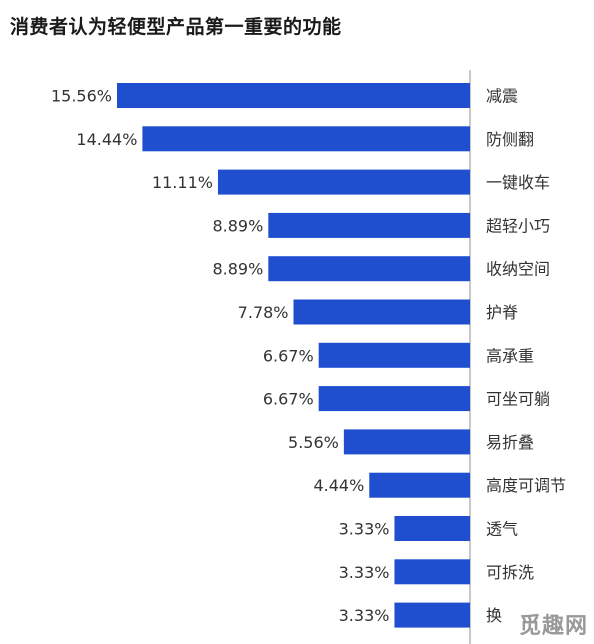  What do you see at coordinates (510, 442) in the screenshot?
I see `category-label: 易折叠` at bounding box center [510, 442].